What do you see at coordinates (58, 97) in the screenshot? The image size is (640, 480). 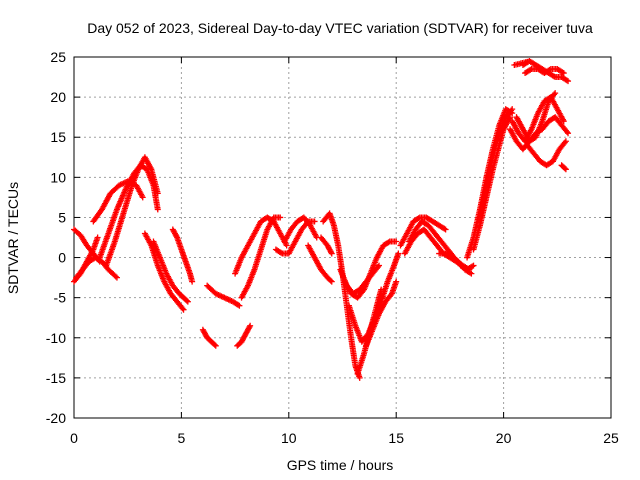 I see `y-tick-label: 20` at bounding box center [58, 97].